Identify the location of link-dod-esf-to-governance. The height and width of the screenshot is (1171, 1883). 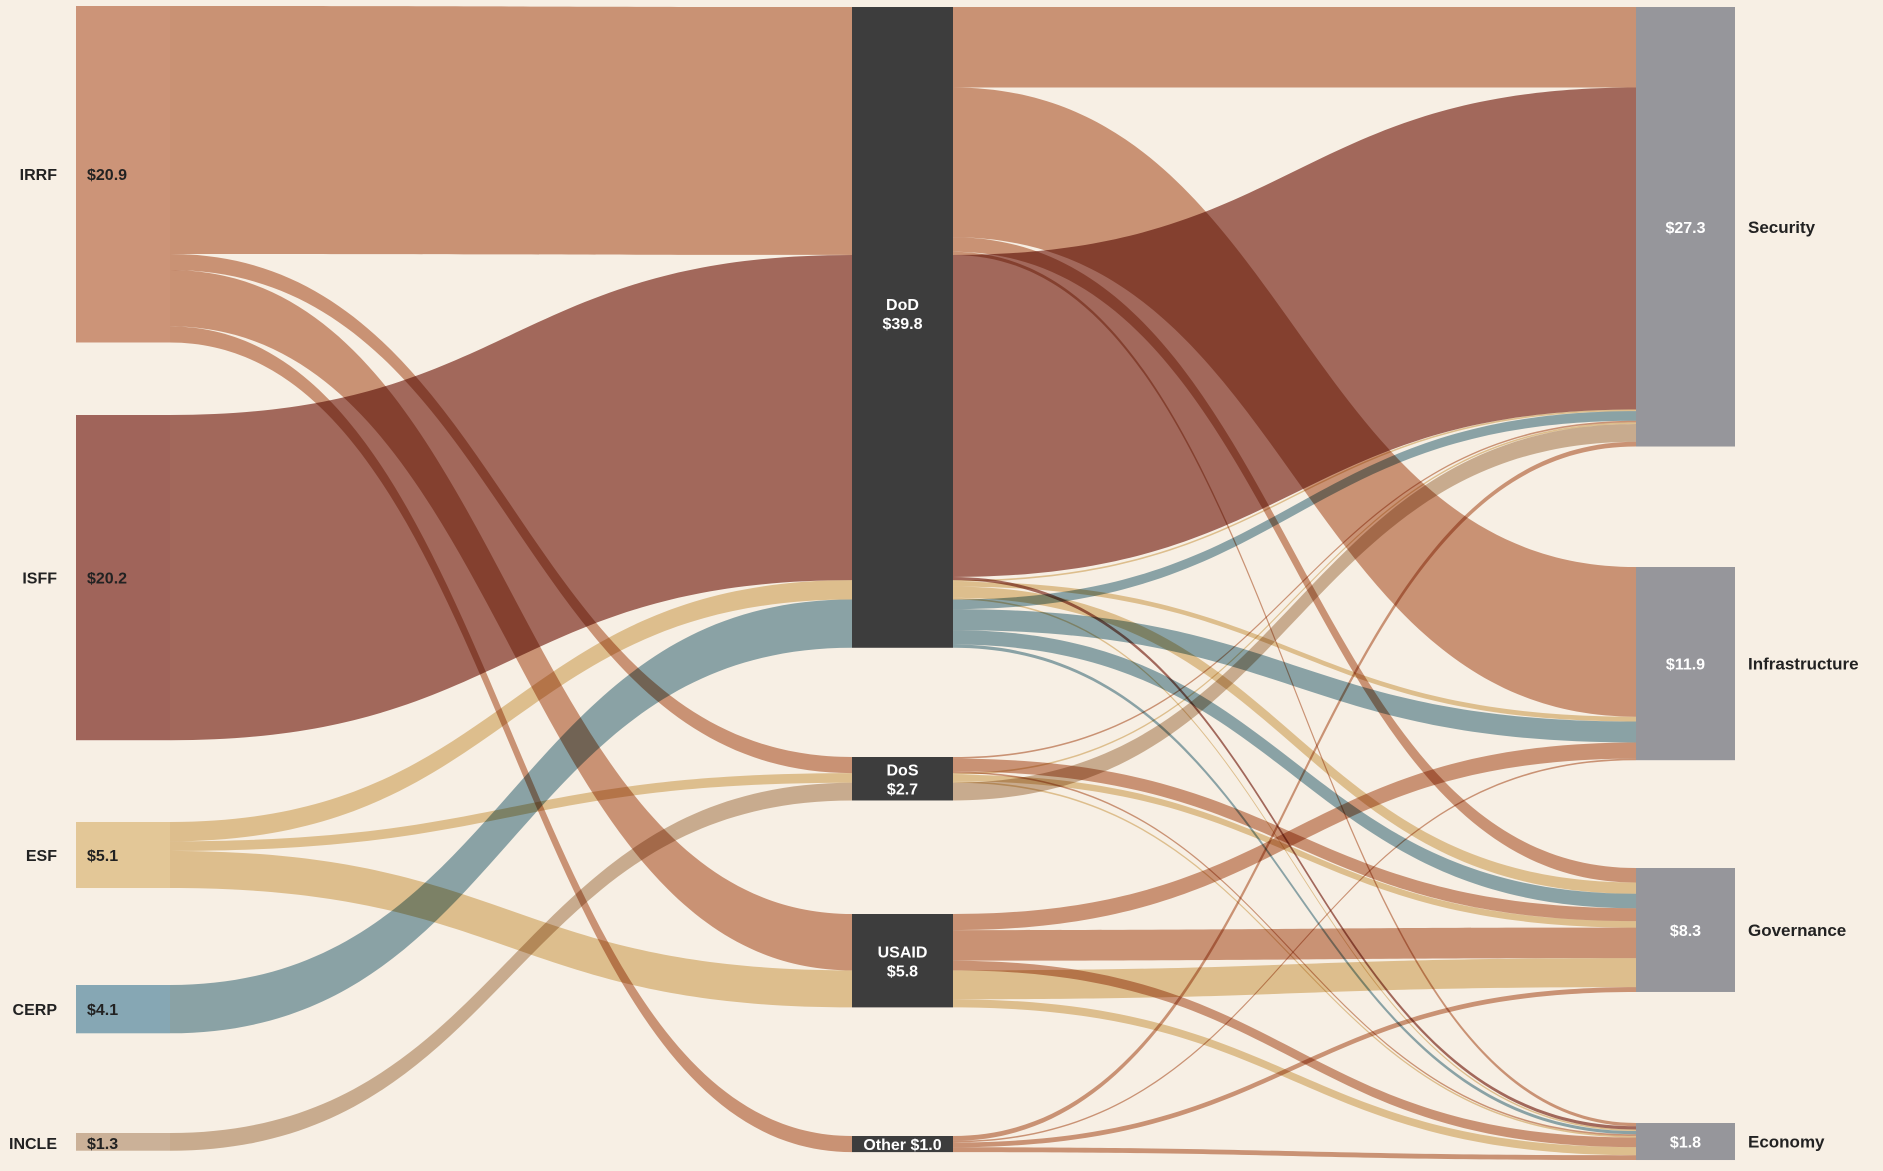
(1294, 740).